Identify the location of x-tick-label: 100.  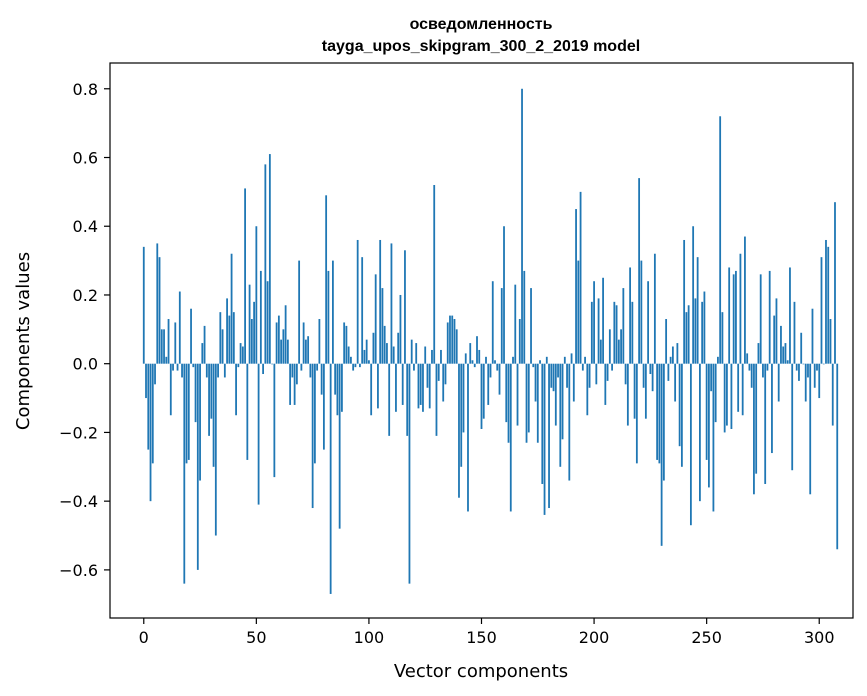
(369, 637).